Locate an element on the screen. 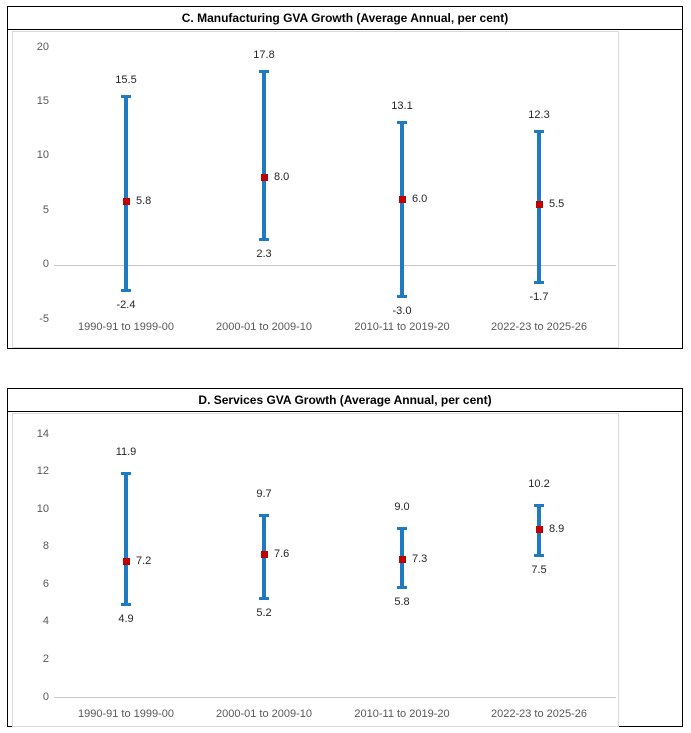  min-data-label: -2.4 is located at coordinates (126, 304).